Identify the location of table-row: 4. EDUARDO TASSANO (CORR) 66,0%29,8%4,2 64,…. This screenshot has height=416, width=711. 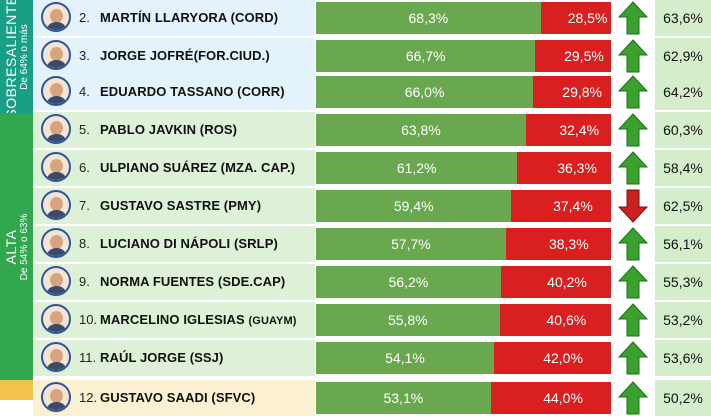
(372, 92).